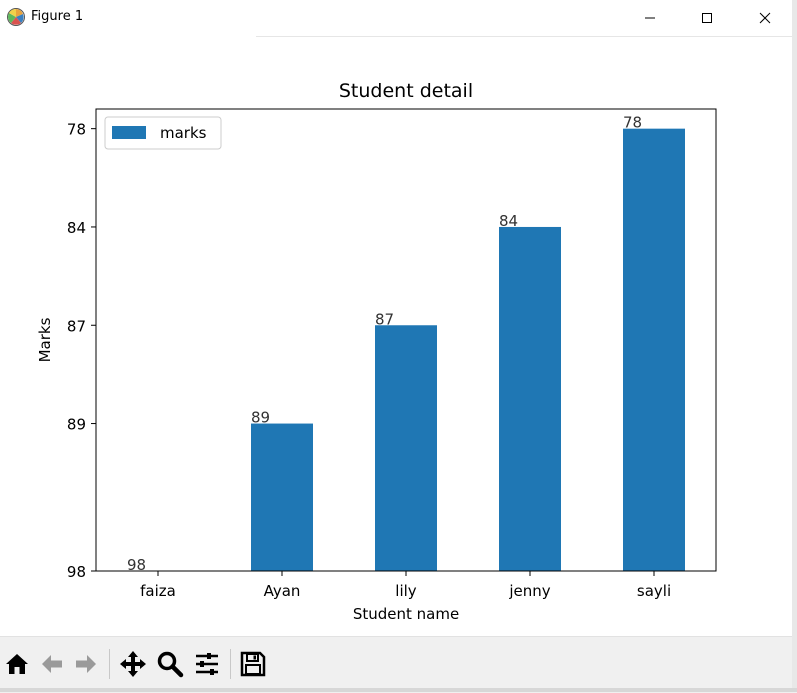  I want to click on y-axis-label: Marks, so click(45, 339).